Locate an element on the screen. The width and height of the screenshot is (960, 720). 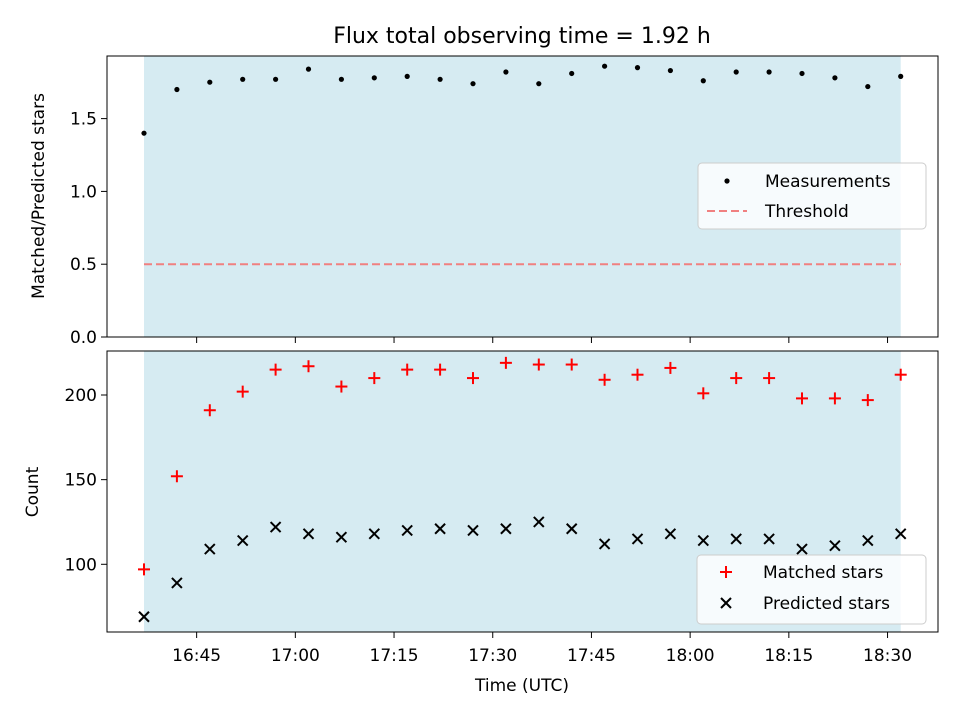
x-axis-label: Time (UTC) is located at coordinates (521, 686).